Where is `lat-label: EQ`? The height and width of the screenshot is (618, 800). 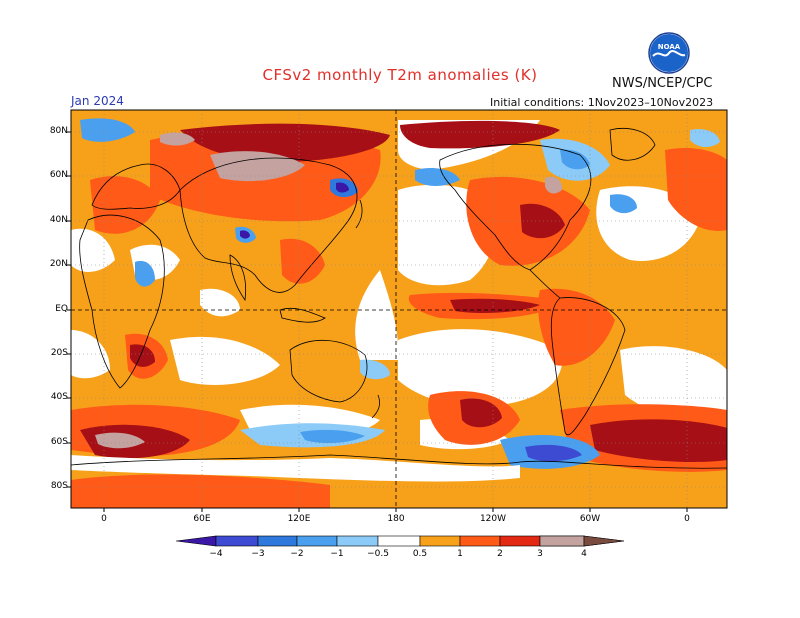 lat-label: EQ is located at coordinates (61, 309).